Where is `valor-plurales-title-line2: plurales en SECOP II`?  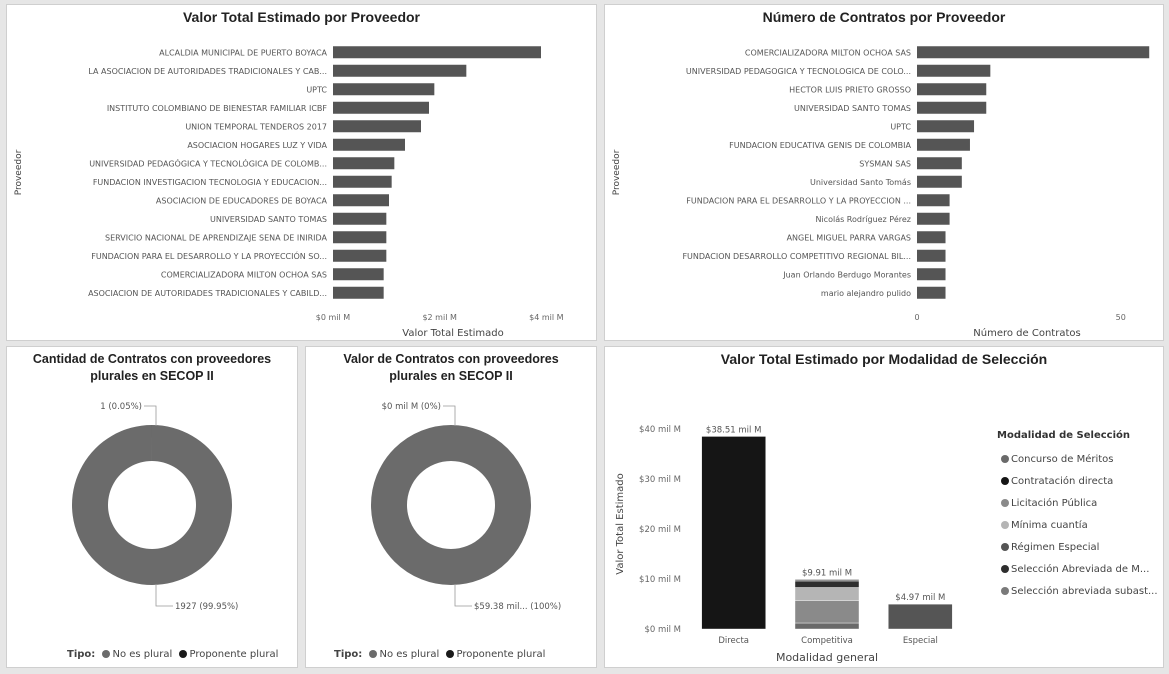 valor-plurales-title-line2: plurales en SECOP II is located at coordinates (451, 376).